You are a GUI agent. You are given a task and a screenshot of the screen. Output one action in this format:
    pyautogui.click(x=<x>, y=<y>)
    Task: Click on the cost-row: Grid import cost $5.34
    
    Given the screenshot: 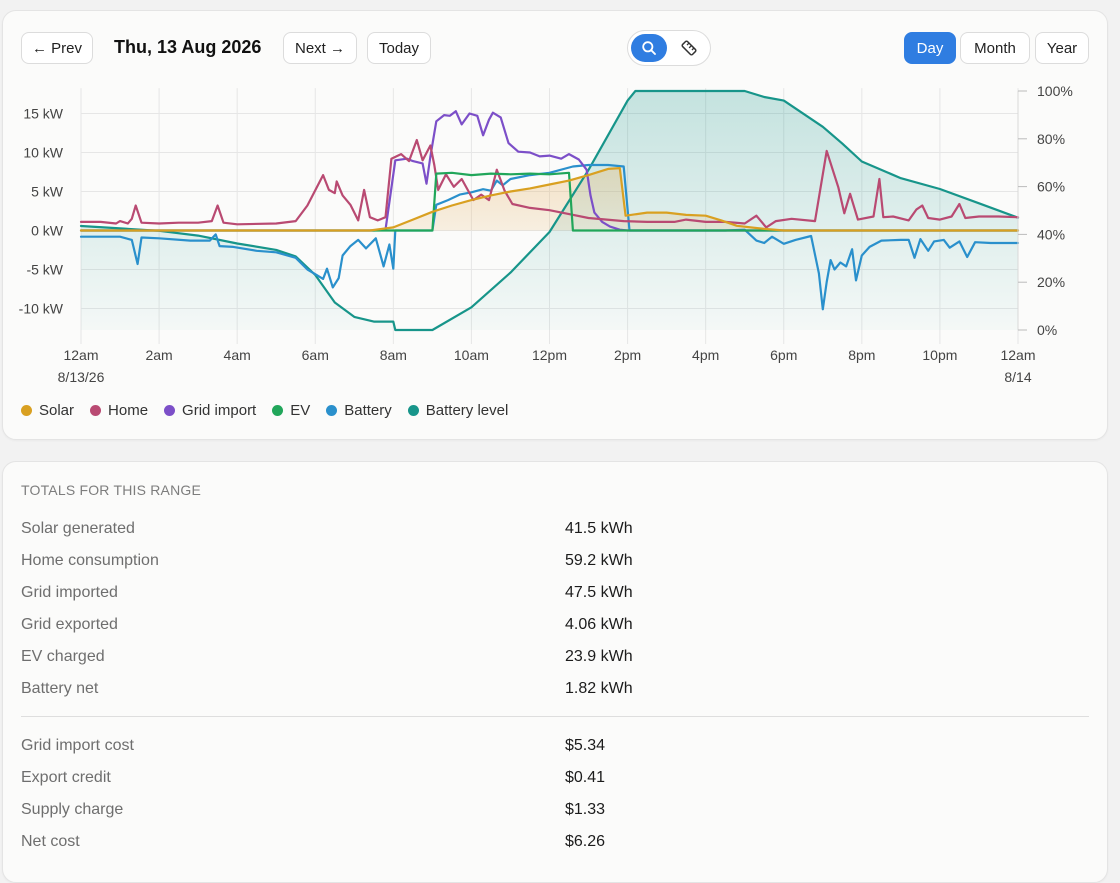 What is the action you would take?
    pyautogui.click(x=556, y=749)
    